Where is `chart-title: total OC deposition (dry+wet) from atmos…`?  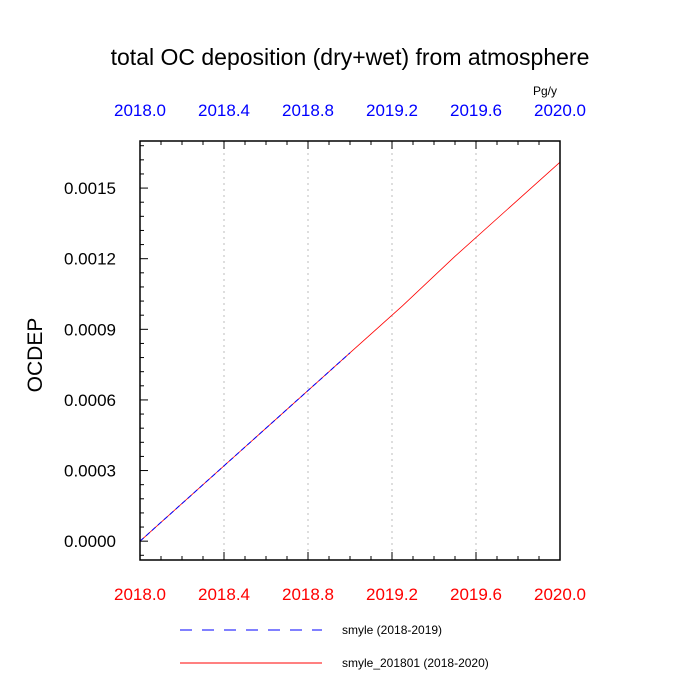 chart-title: total OC deposition (dry+wet) from atmos… is located at coordinates (350, 57).